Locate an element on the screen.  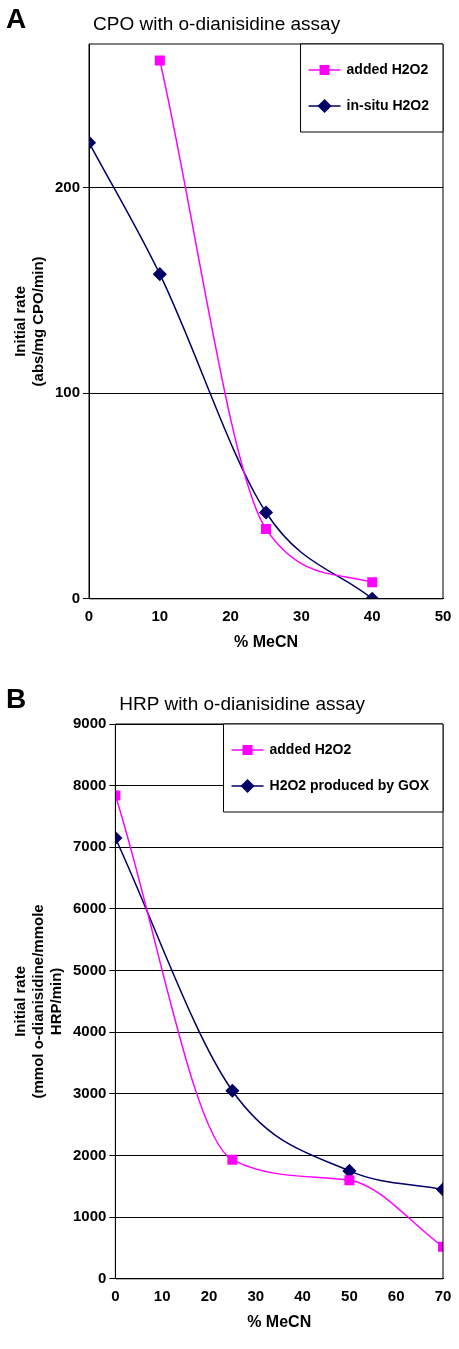
x-tick-label: 70 is located at coordinates (443, 1295).